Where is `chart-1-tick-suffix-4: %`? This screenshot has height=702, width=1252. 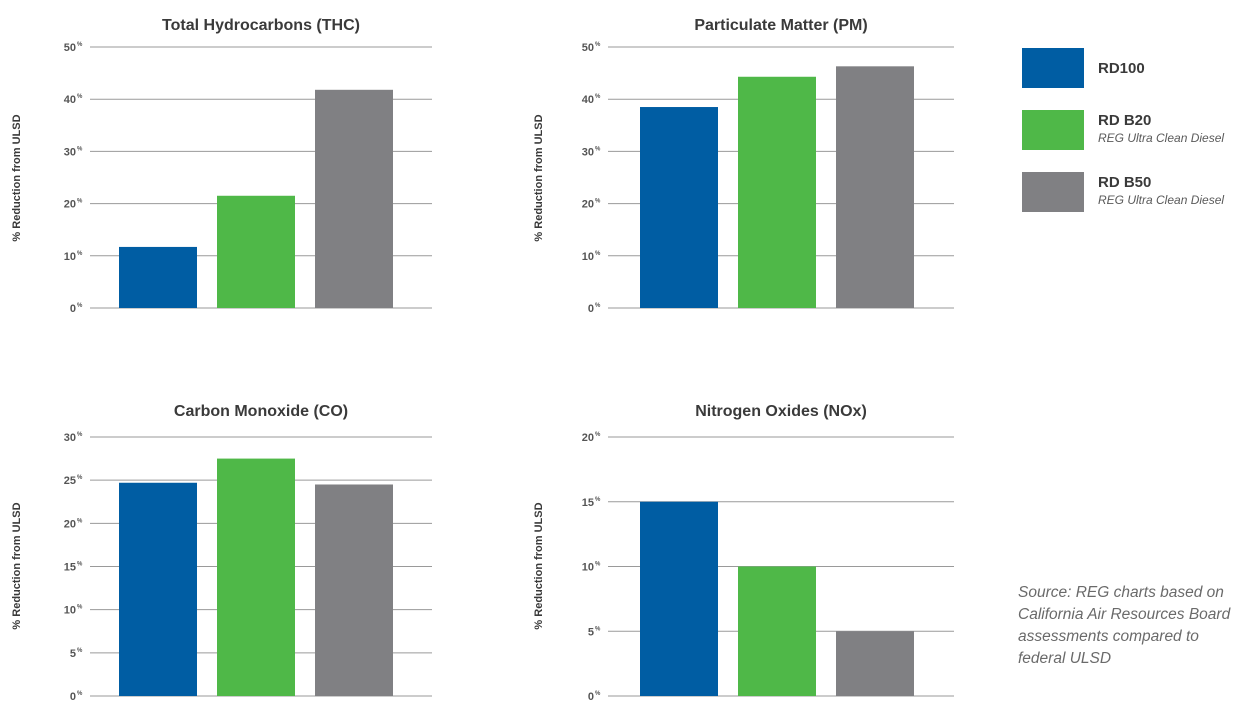
chart-1-tick-suffix-4: % is located at coordinates (598, 97).